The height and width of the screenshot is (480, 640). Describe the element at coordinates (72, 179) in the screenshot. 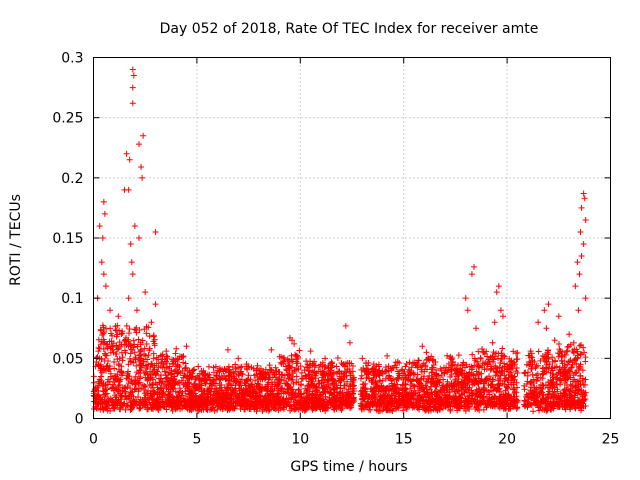

I see `y-tick-label: 0.2` at that location.